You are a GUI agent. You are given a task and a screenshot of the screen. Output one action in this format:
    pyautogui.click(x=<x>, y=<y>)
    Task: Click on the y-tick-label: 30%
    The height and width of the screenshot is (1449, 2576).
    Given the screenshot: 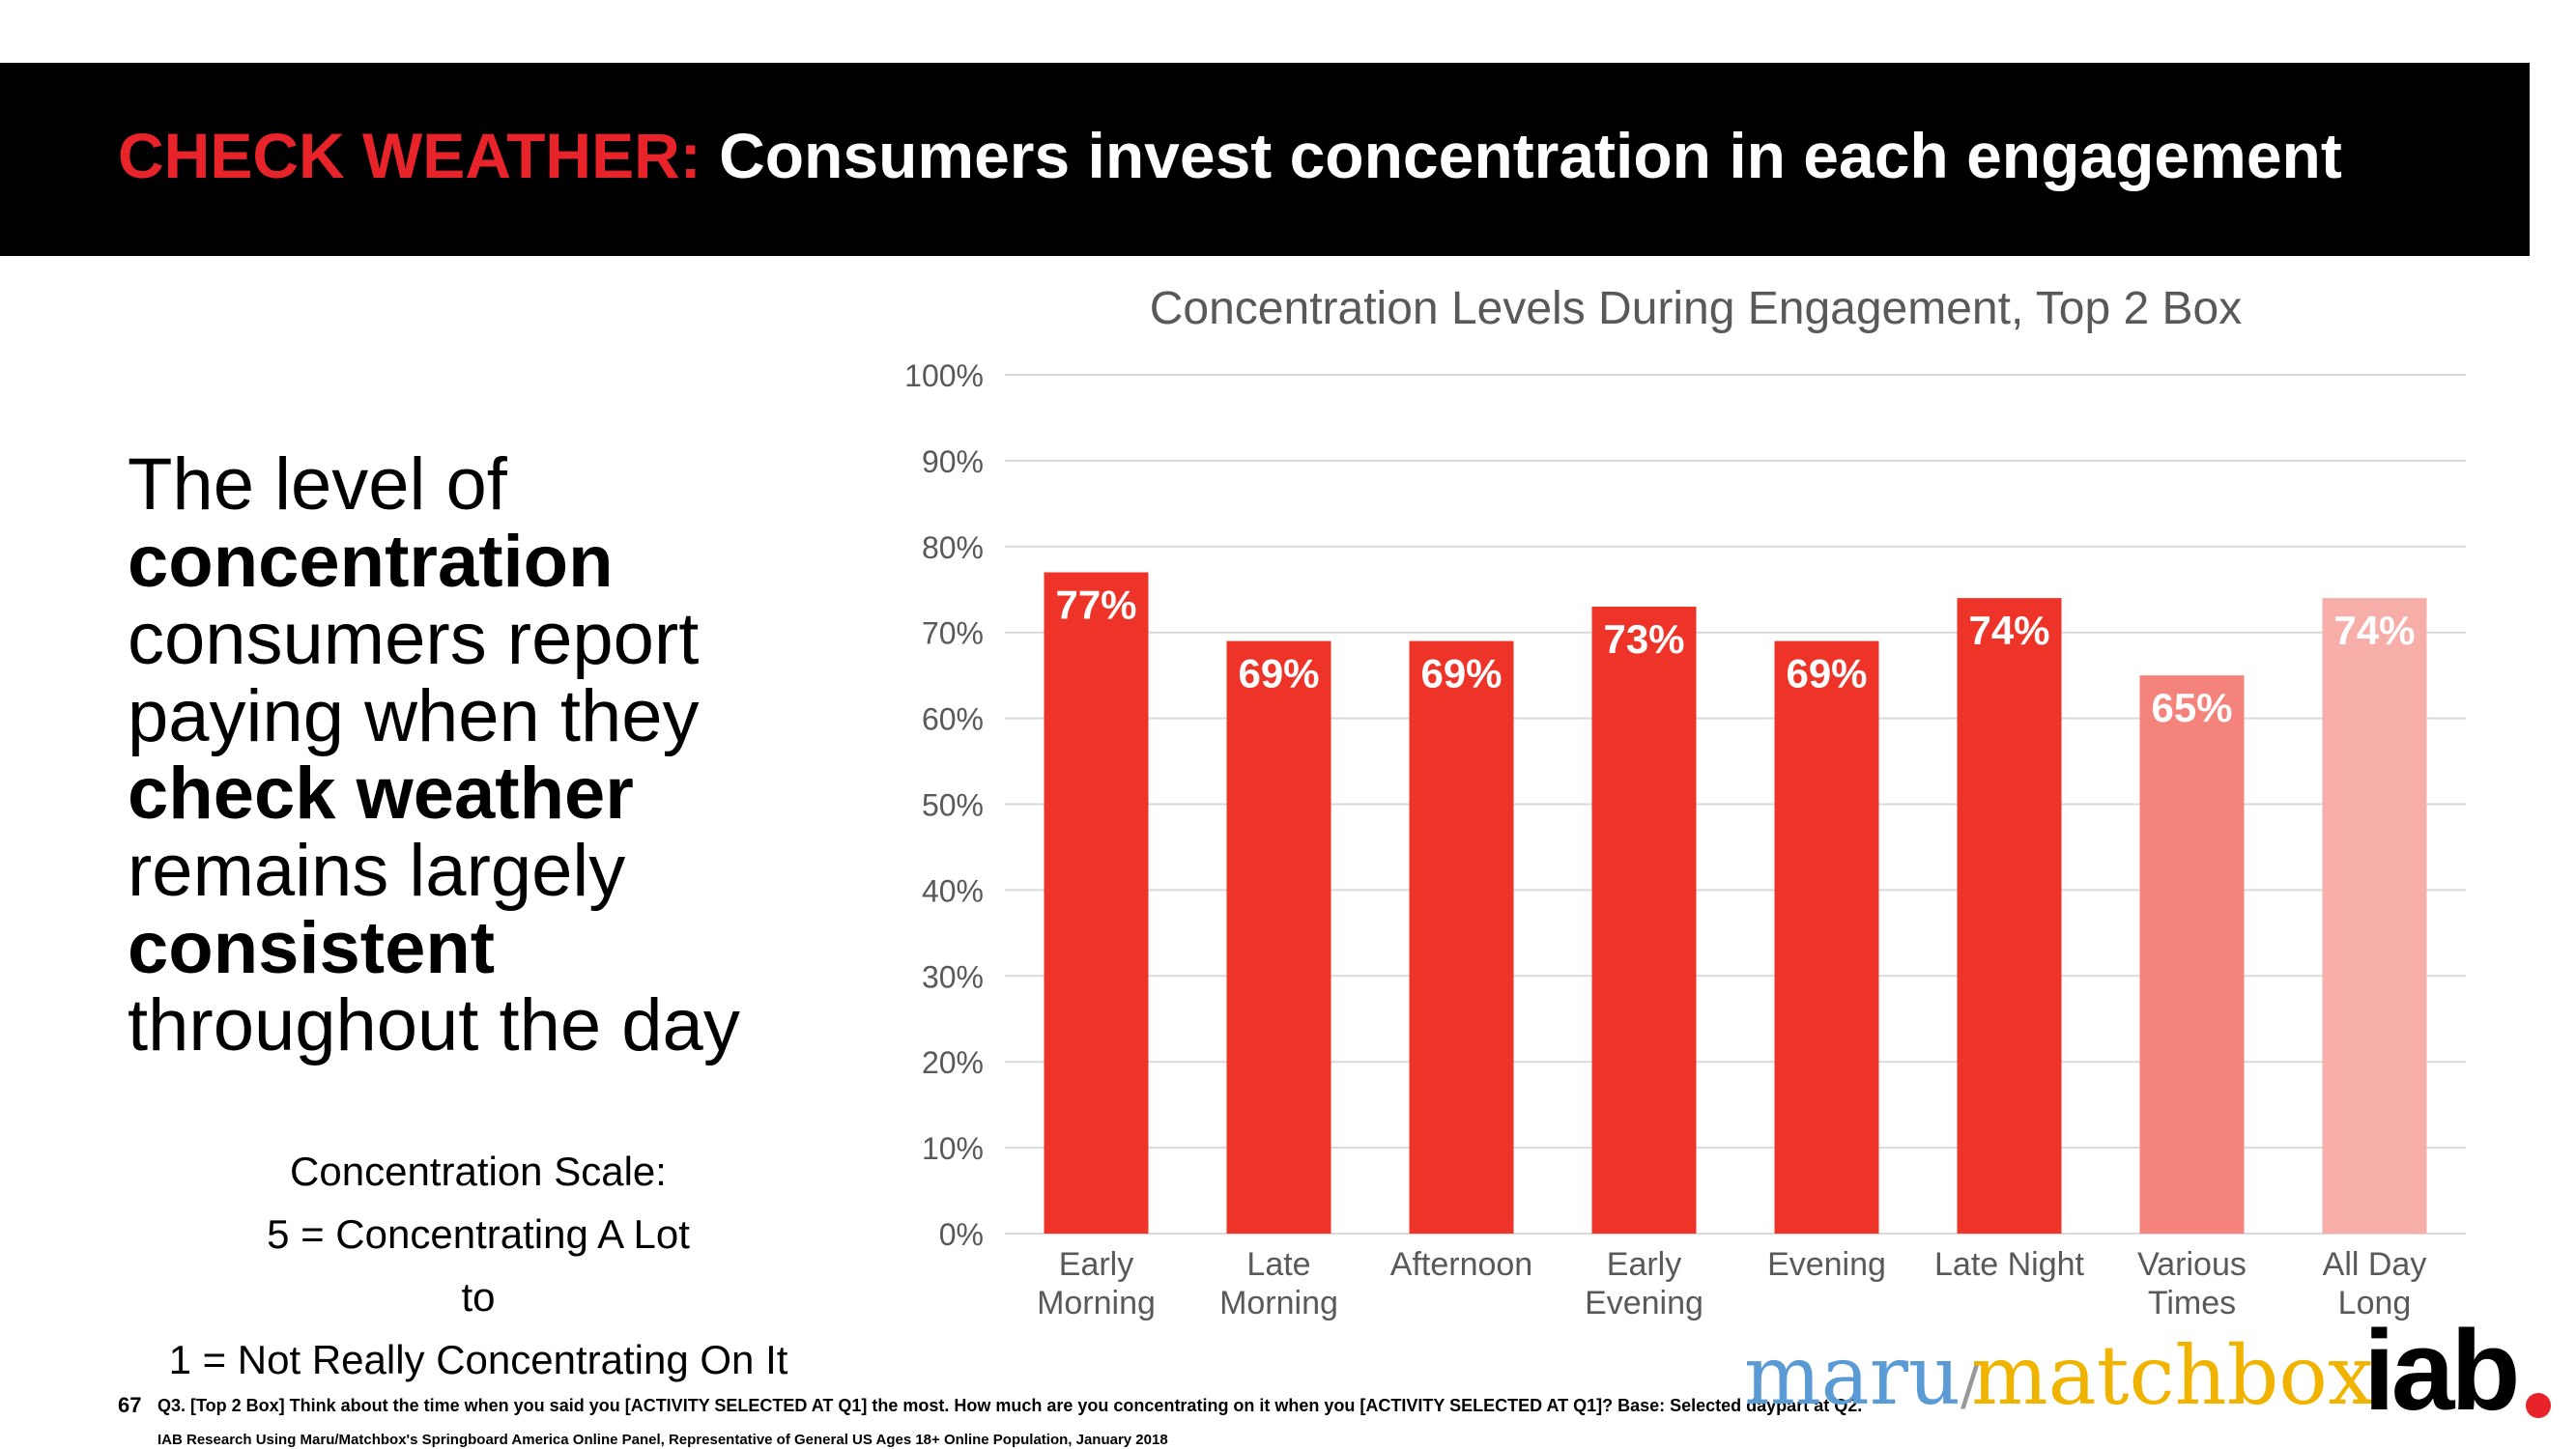 What is the action you would take?
    pyautogui.click(x=953, y=976)
    